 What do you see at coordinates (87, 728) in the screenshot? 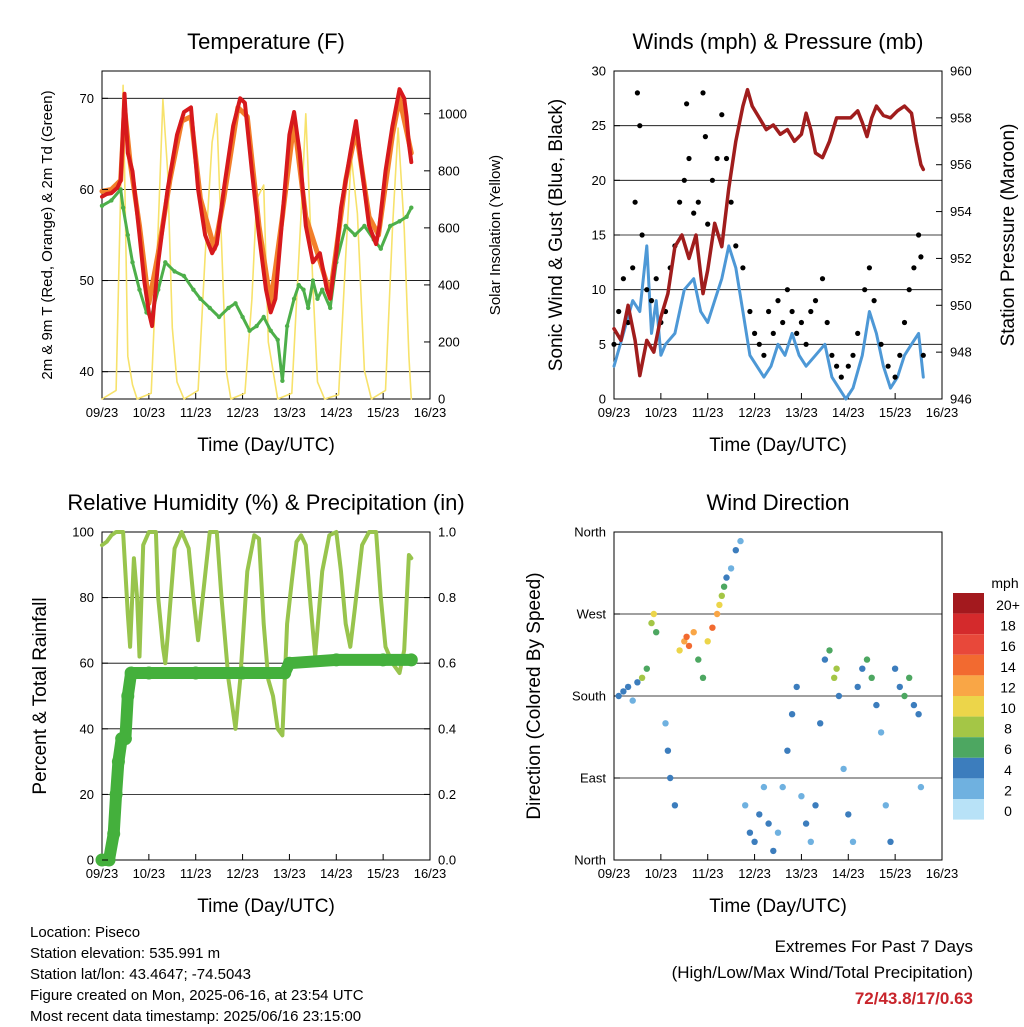
I see `y-tick-label: 40` at bounding box center [87, 728].